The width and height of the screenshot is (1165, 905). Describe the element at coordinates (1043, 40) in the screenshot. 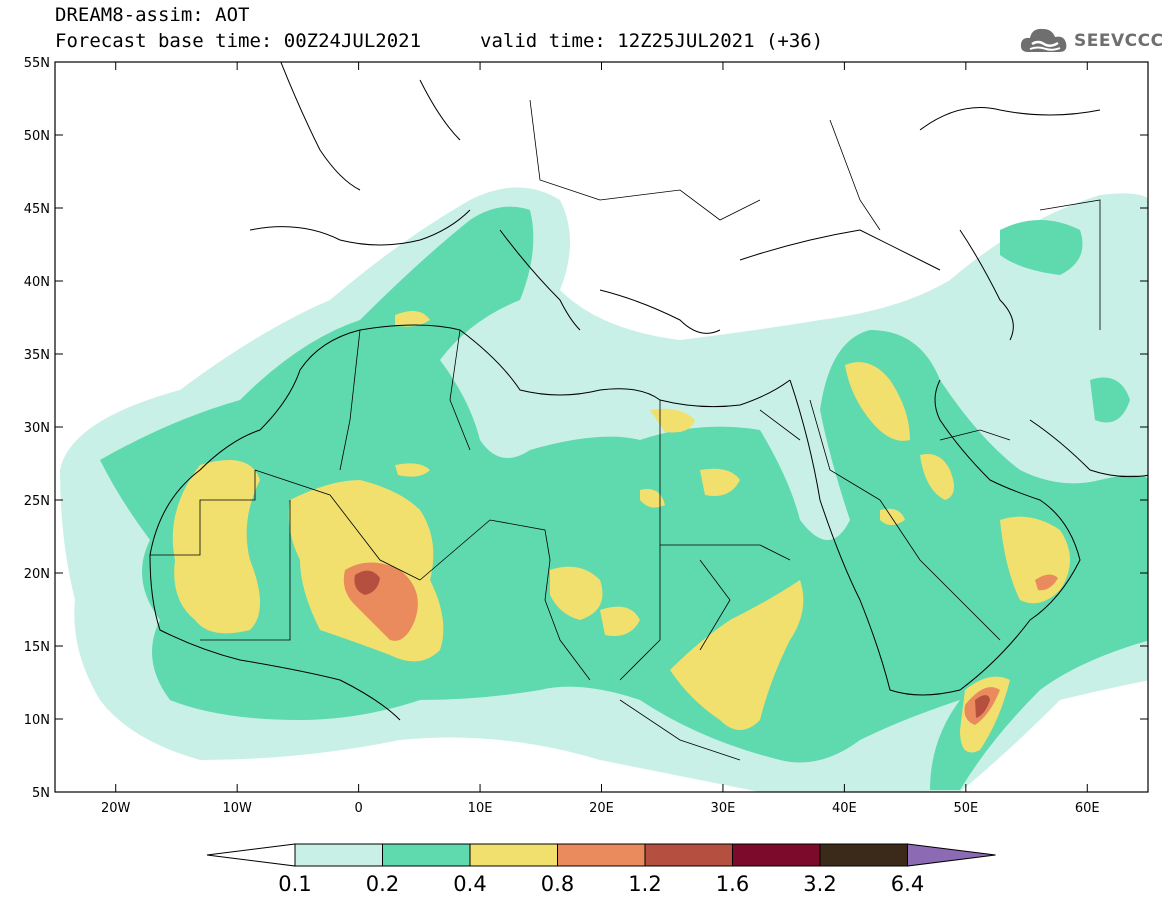

I see `cloud-logo-icon` at that location.